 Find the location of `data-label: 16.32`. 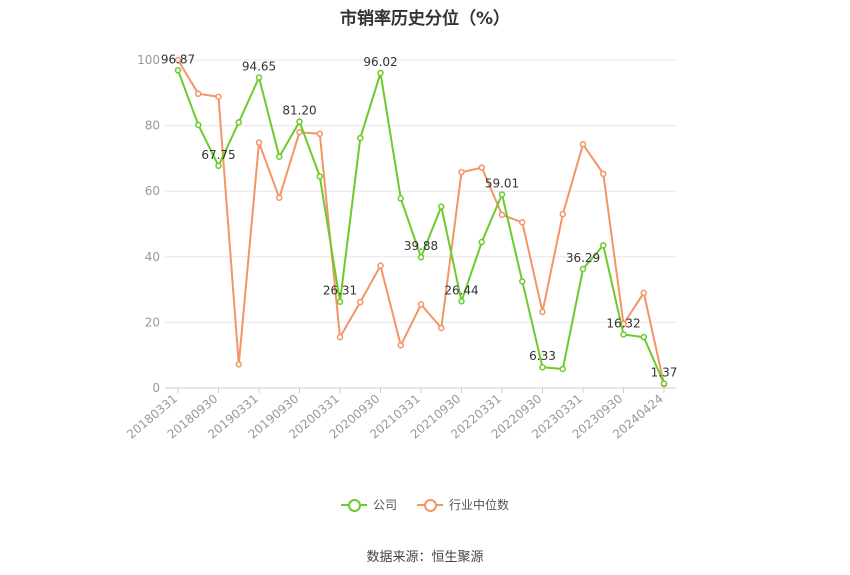

data-label: 16.32 is located at coordinates (623, 323).